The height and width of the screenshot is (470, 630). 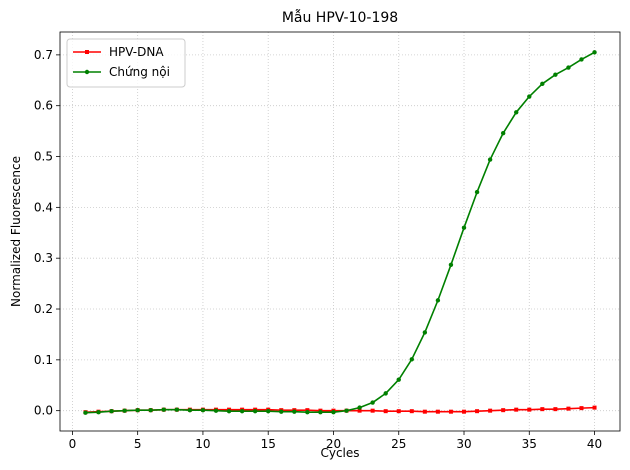 I want to click on x-axis: 0 5 10 15 20 25 30 35 40, so click(x=335, y=441).